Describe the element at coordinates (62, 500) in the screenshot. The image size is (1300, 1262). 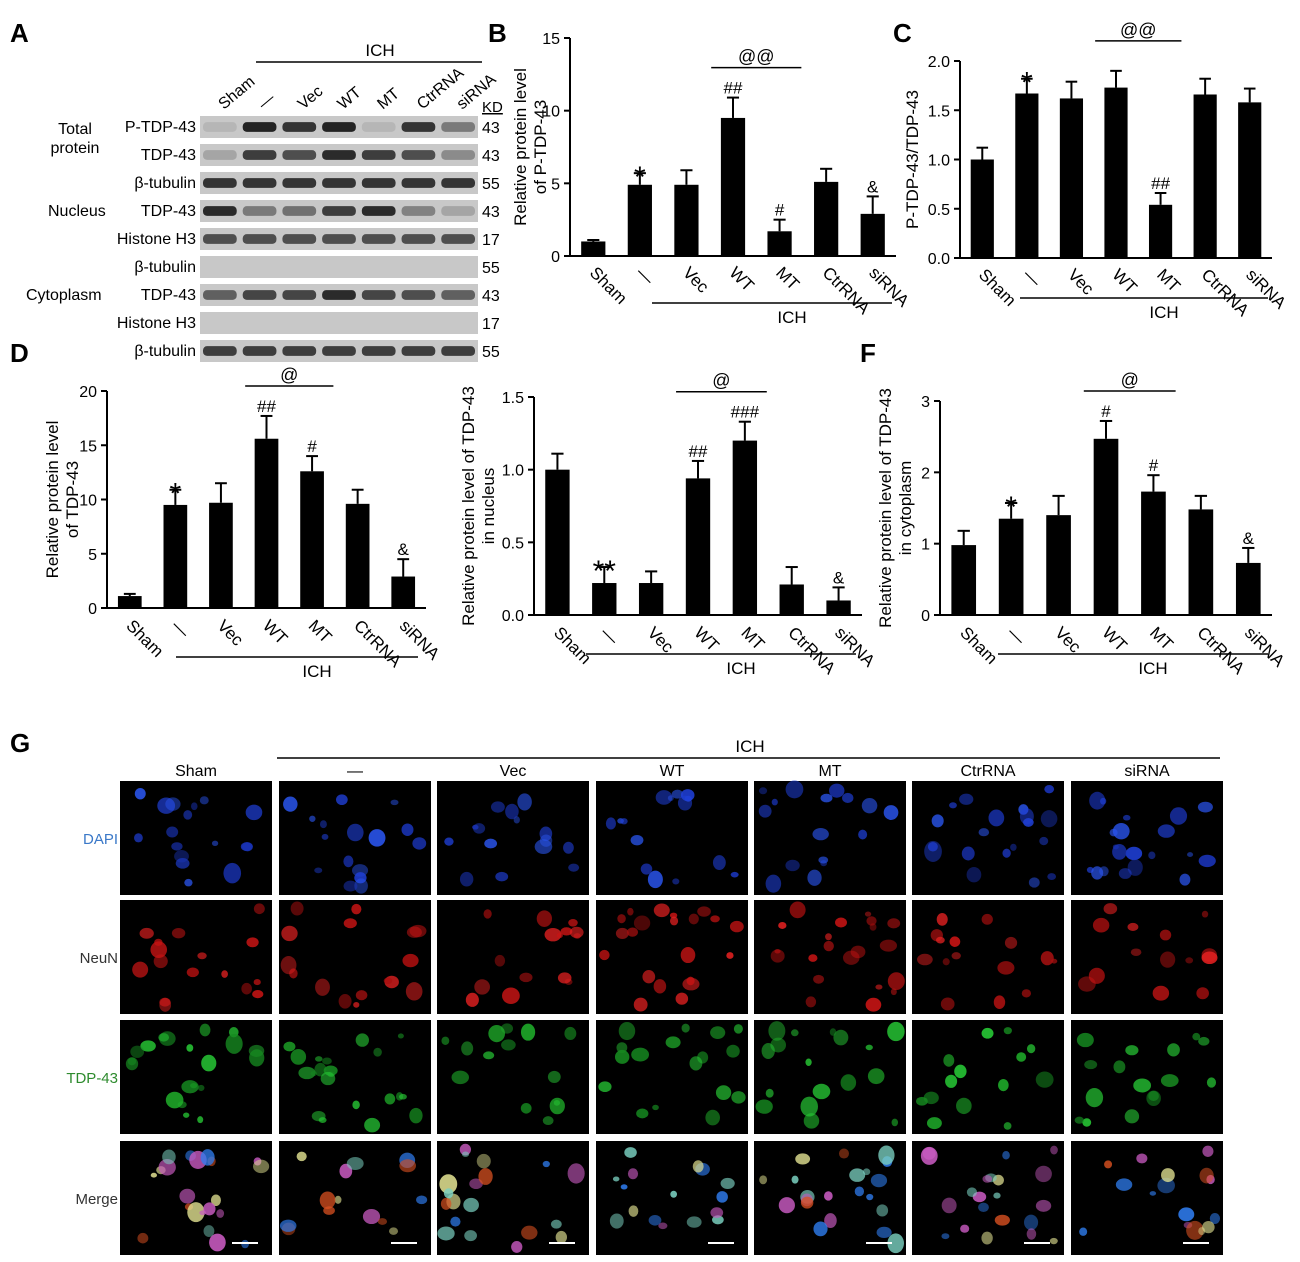
I see `y-axis-label: Relative protein levelof TDP-43` at that location.